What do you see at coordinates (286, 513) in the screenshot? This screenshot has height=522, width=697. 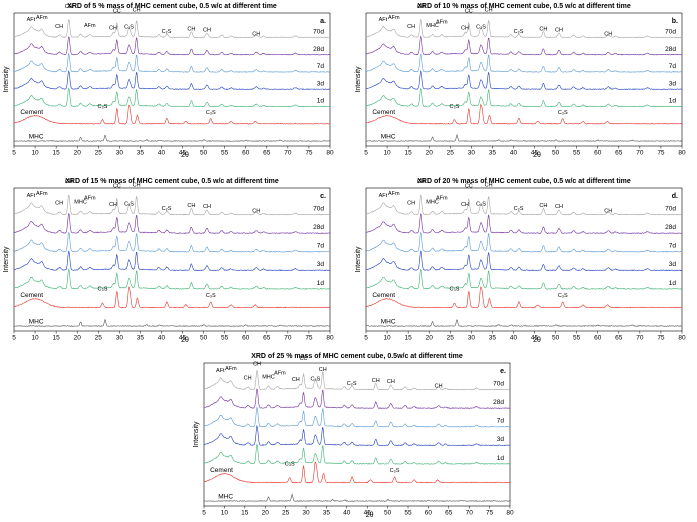 I see `x-tick-label: 25` at bounding box center [286, 513].